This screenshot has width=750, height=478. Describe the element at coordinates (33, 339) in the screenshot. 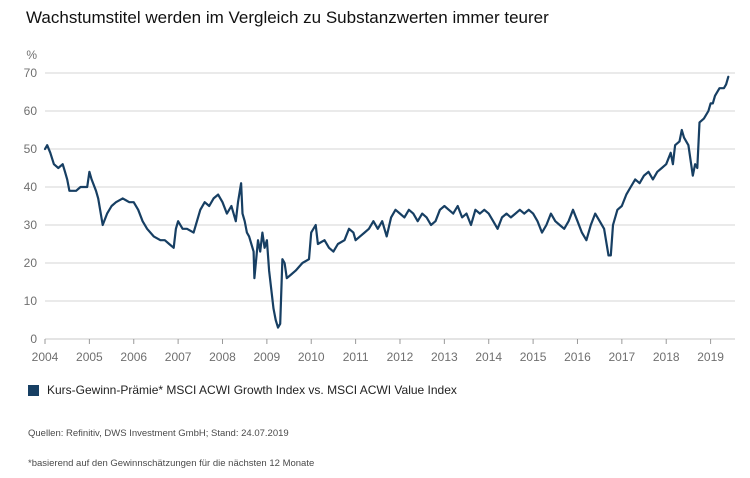

I see `y-tick-label: 0` at that location.